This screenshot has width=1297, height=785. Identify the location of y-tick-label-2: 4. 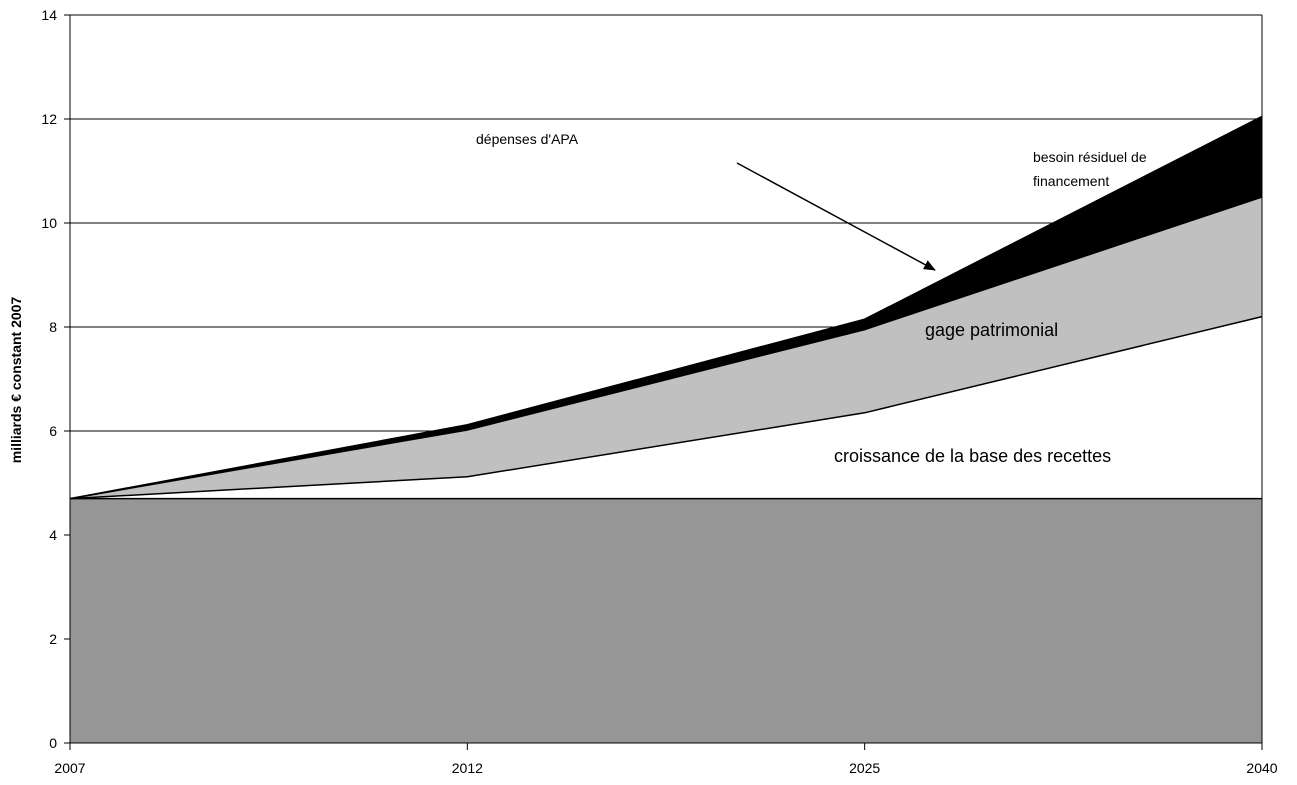
(53, 535).